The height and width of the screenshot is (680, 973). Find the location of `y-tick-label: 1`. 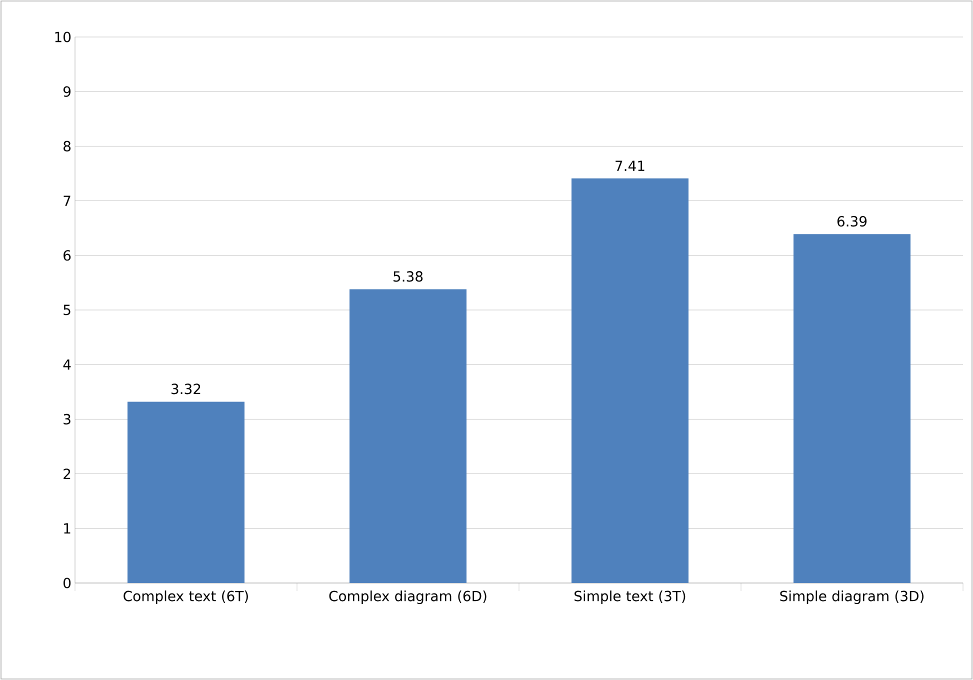

y-tick-label: 1 is located at coordinates (67, 528).